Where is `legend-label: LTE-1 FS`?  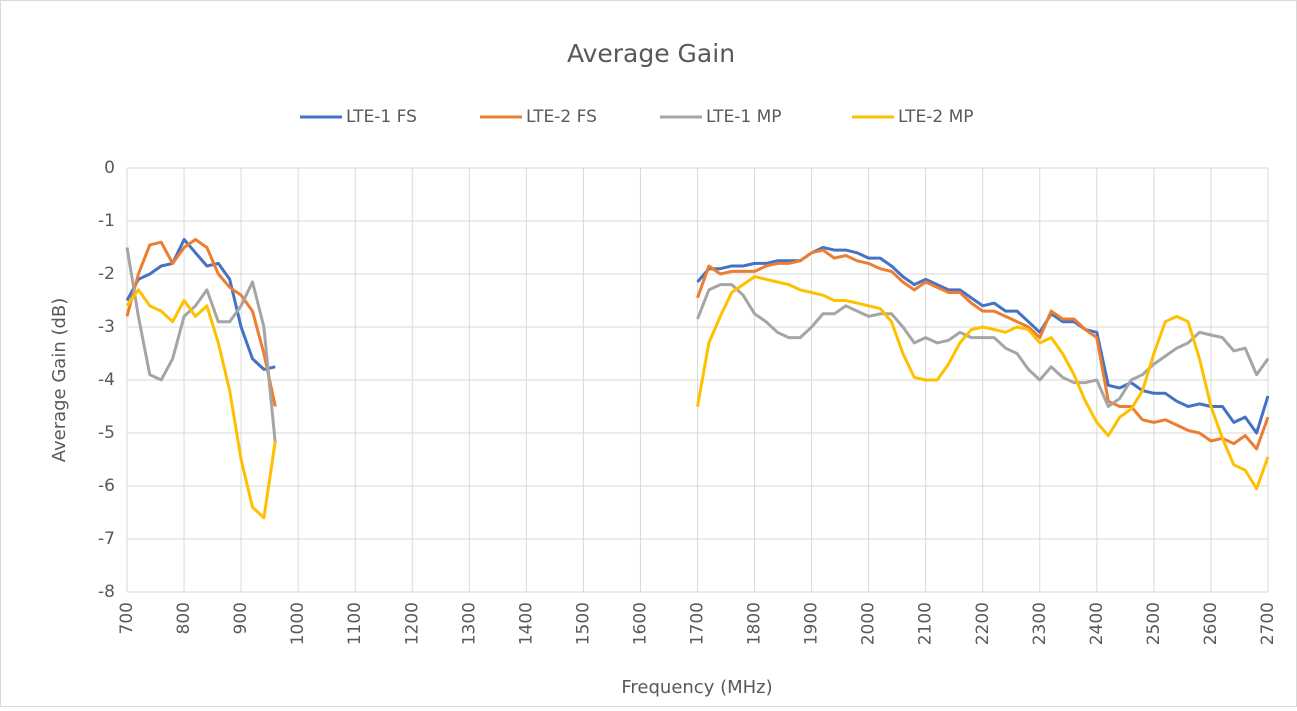
legend-label: LTE-1 FS is located at coordinates (381, 117).